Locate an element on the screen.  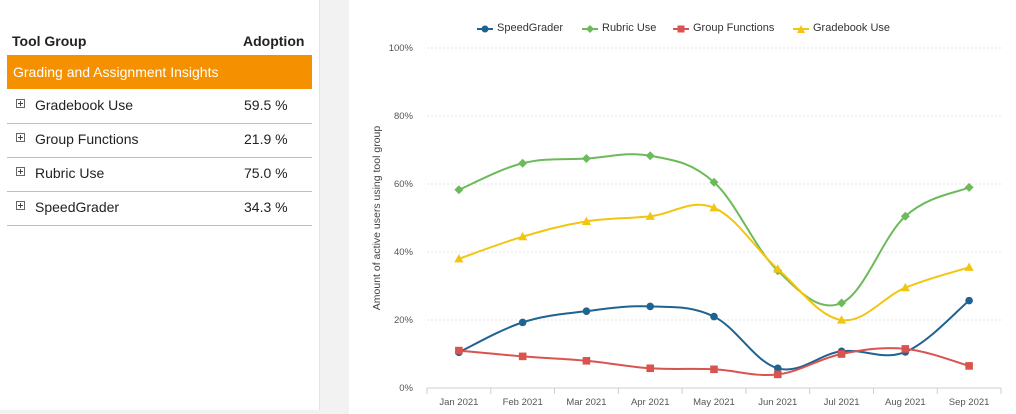
group-row-label: Grading and Assignment Insights is located at coordinates (116, 72).